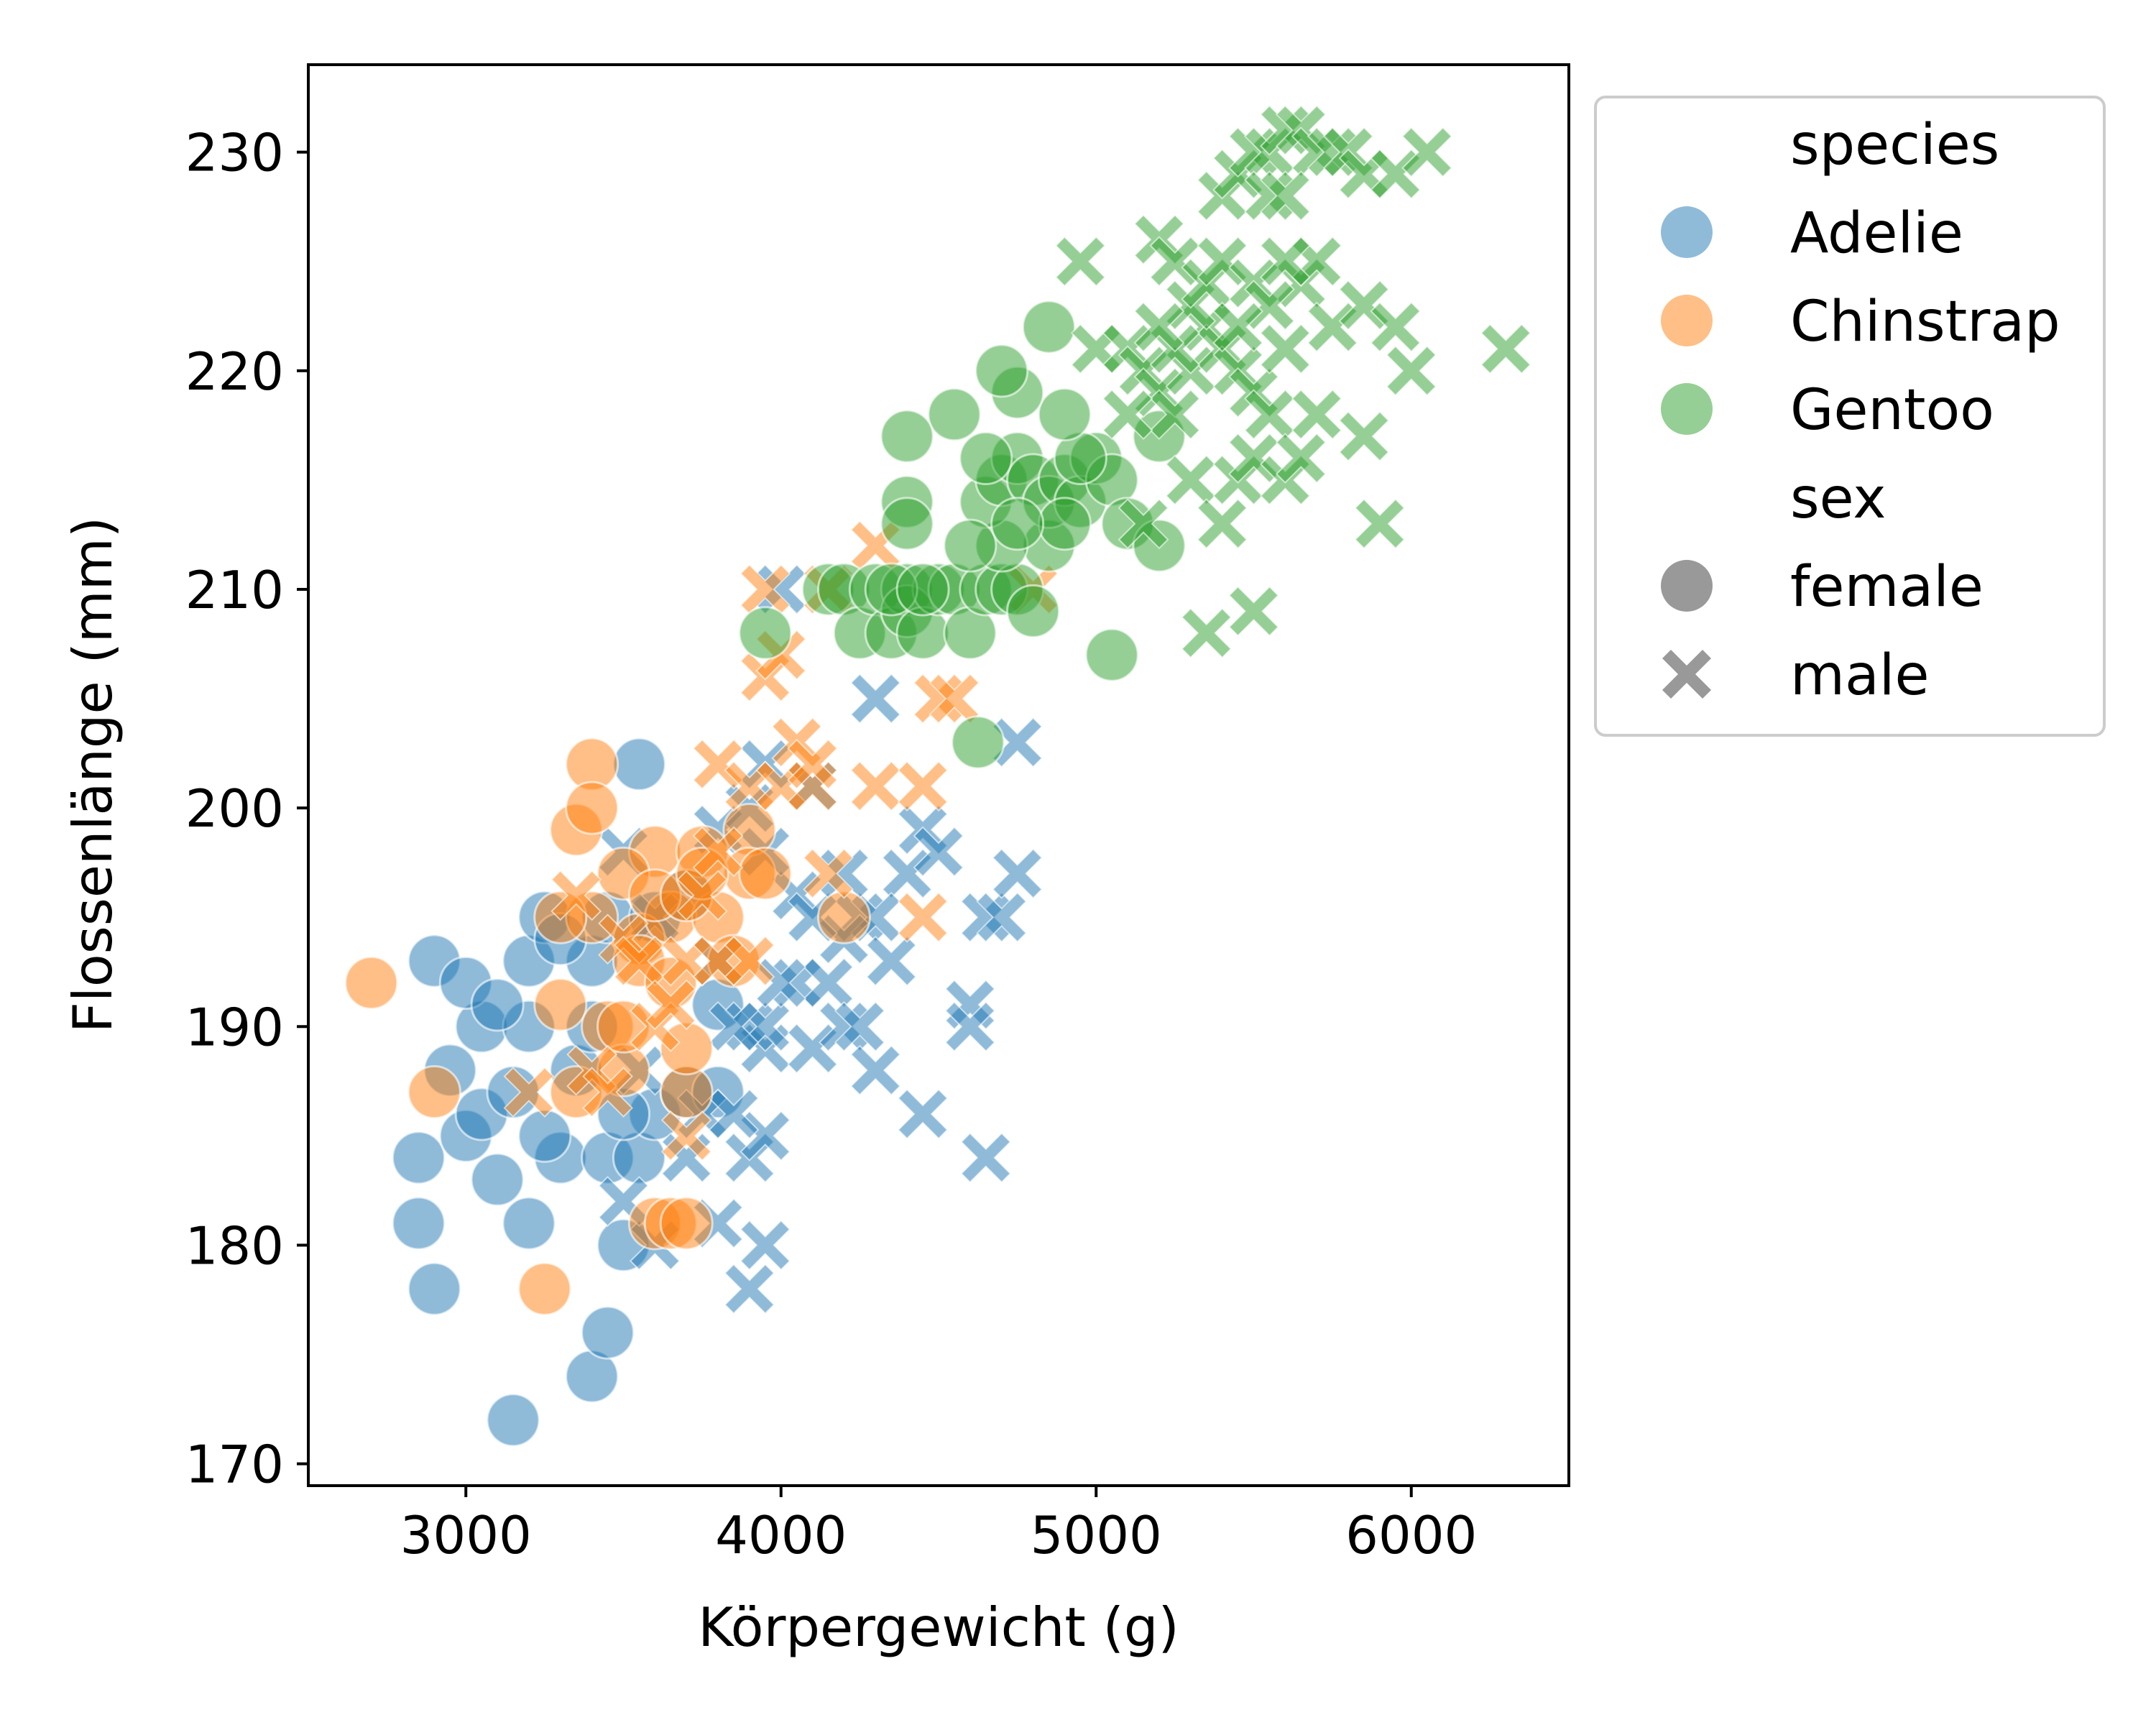 Image resolution: width=2156 pixels, height=1725 pixels. I want to click on y-tick-label: 180, so click(234, 1245).